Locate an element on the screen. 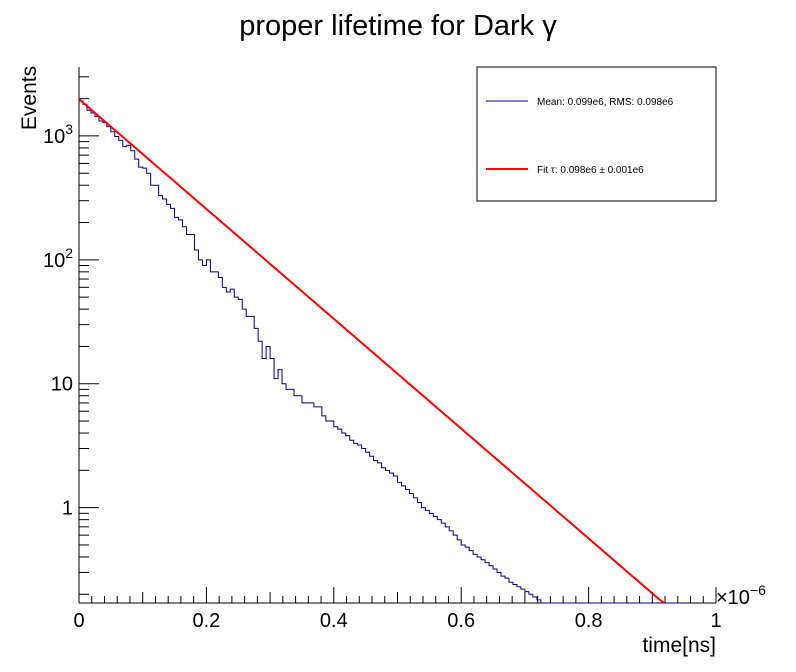 Image resolution: width=796 pixels, height=672 pixels. y-tick-label-exponent: 3 is located at coordinates (69, 129).